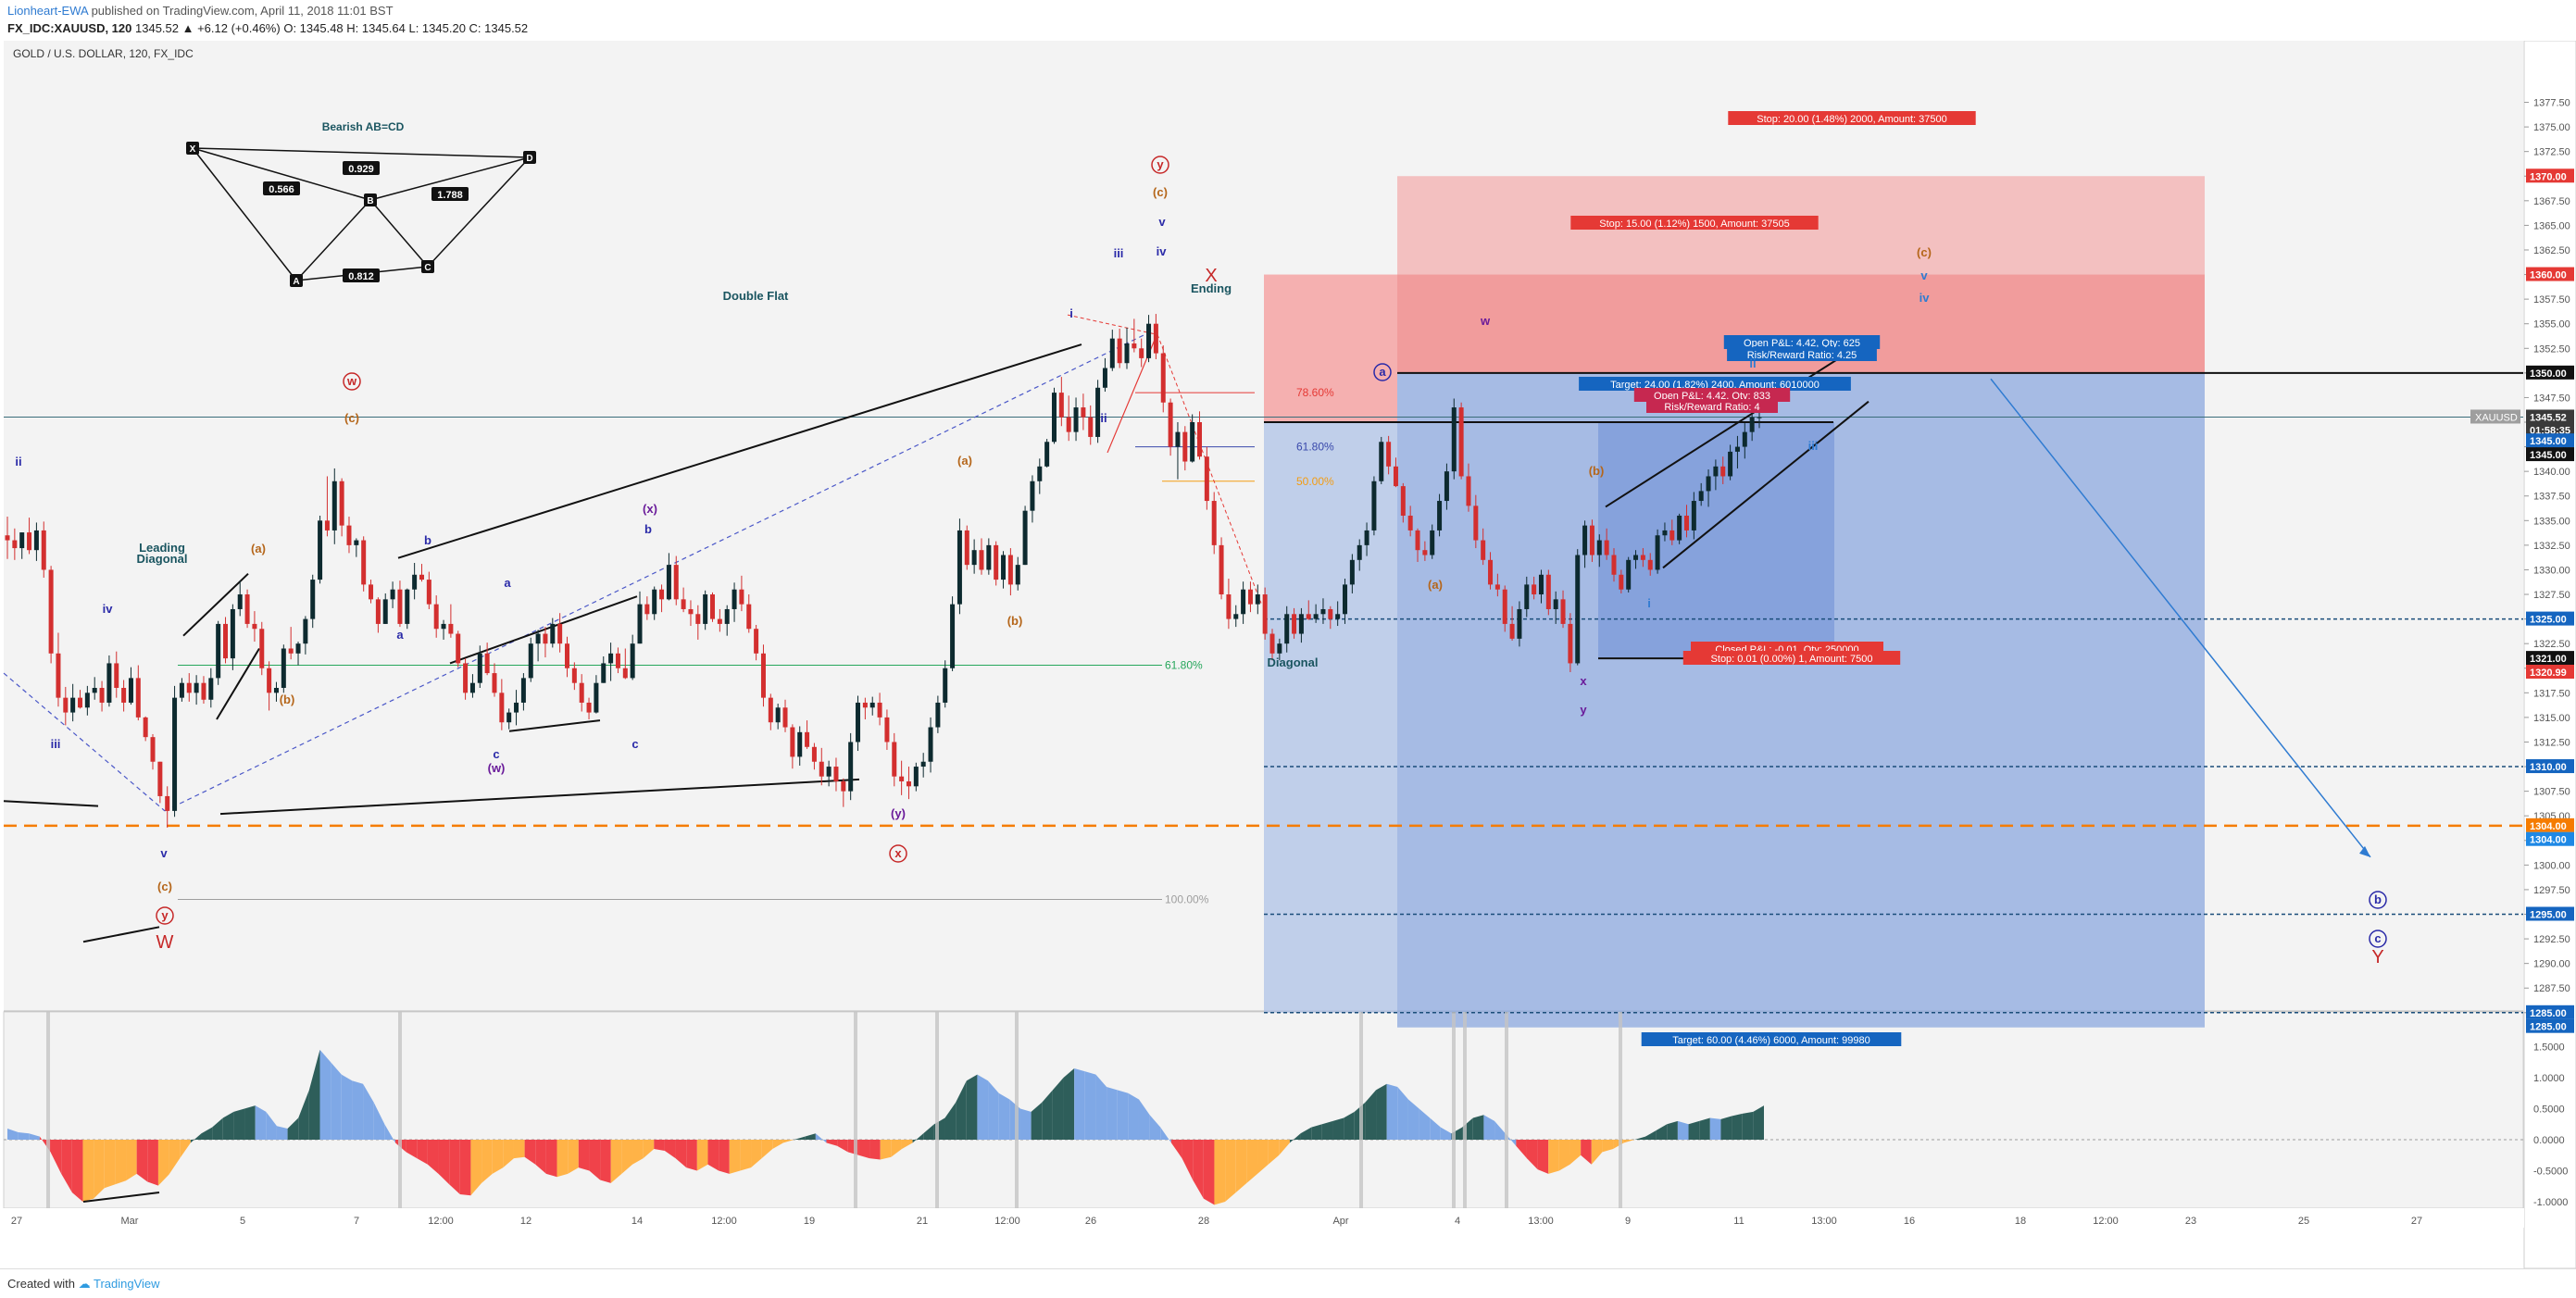  I want to click on author-link: Lionheart-EWA, so click(47, 11).